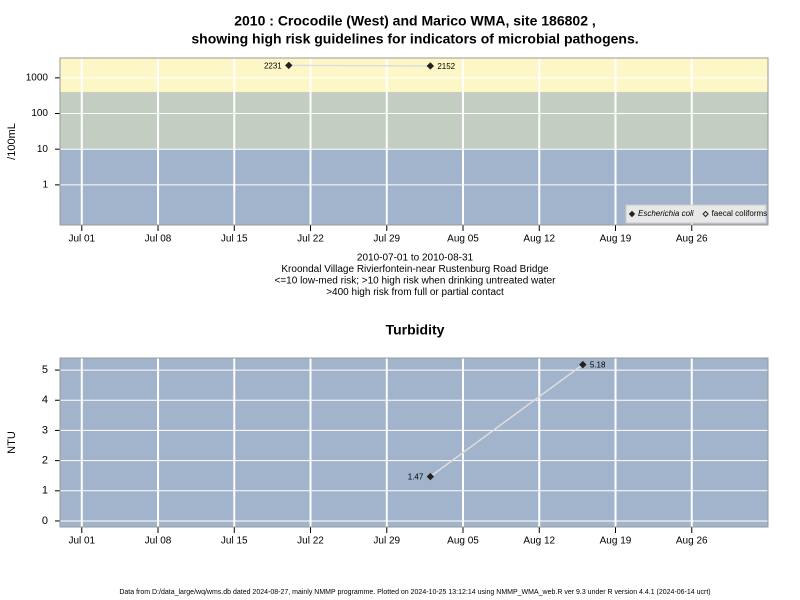  I want to click on legend-label: Escherichia coli, so click(666, 213).